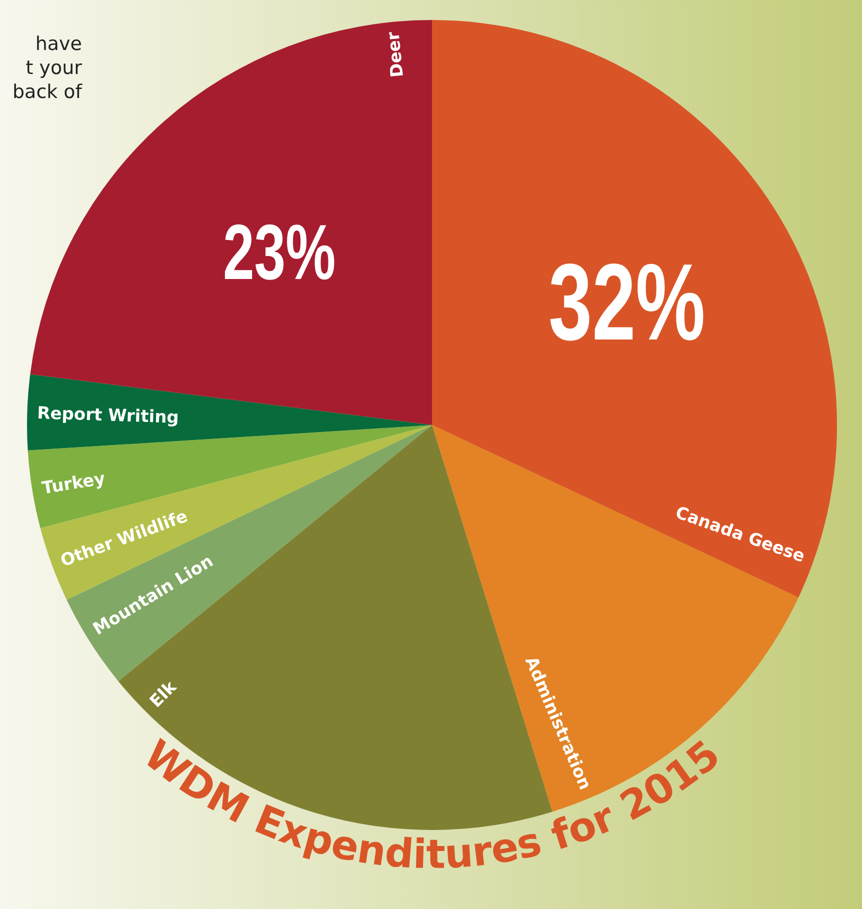 The image size is (862, 909). Describe the element at coordinates (54, 68) in the screenshot. I see `text: t your` at that location.